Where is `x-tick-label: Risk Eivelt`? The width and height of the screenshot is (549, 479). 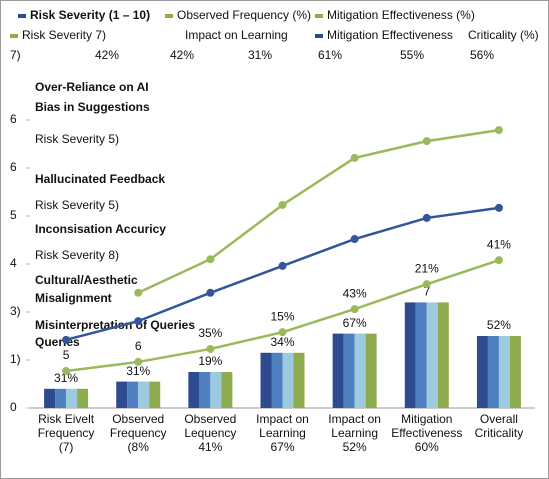 x-tick-label: Risk Eivelt is located at coordinates (66, 419).